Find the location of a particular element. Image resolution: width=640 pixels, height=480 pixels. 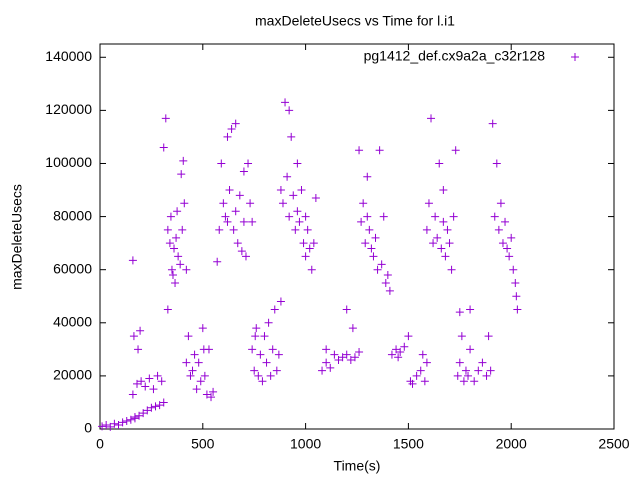

x-tick-label: 2000 is located at coordinates (511, 444).